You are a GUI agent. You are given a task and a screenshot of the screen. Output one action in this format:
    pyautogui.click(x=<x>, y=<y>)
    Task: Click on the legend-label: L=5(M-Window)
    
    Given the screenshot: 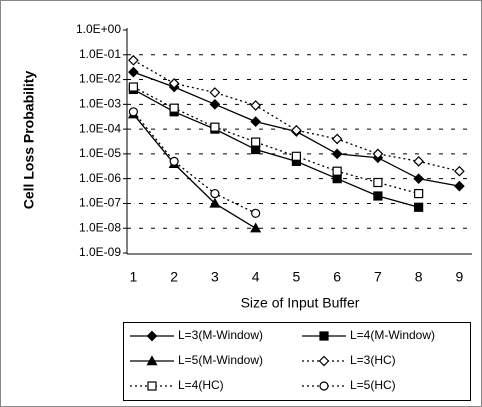 What is the action you would take?
    pyautogui.click(x=220, y=360)
    